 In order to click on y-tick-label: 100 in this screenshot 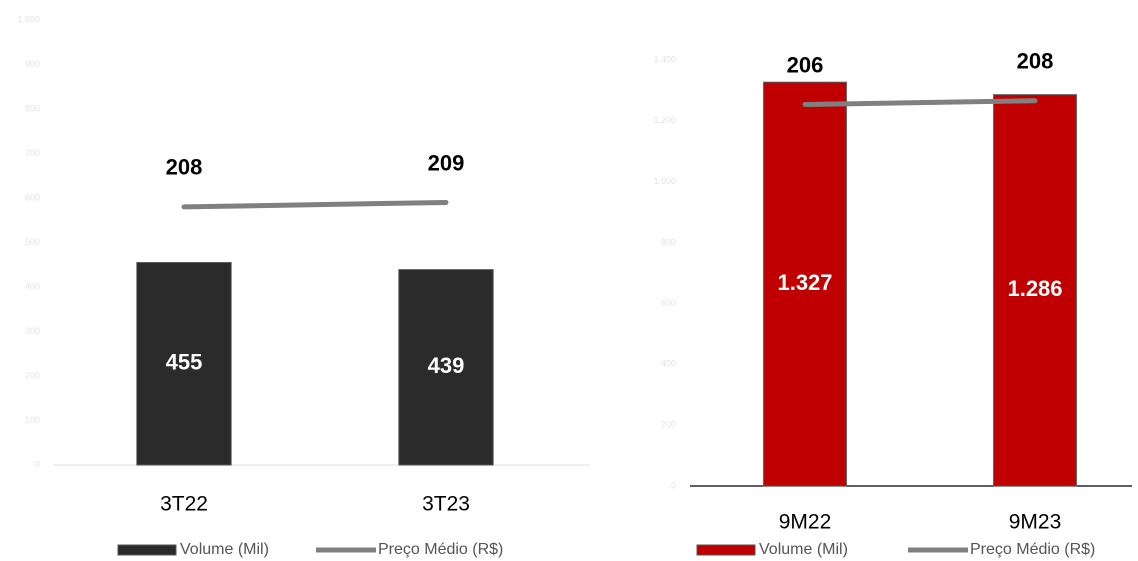, I will do `click(32, 420)`.